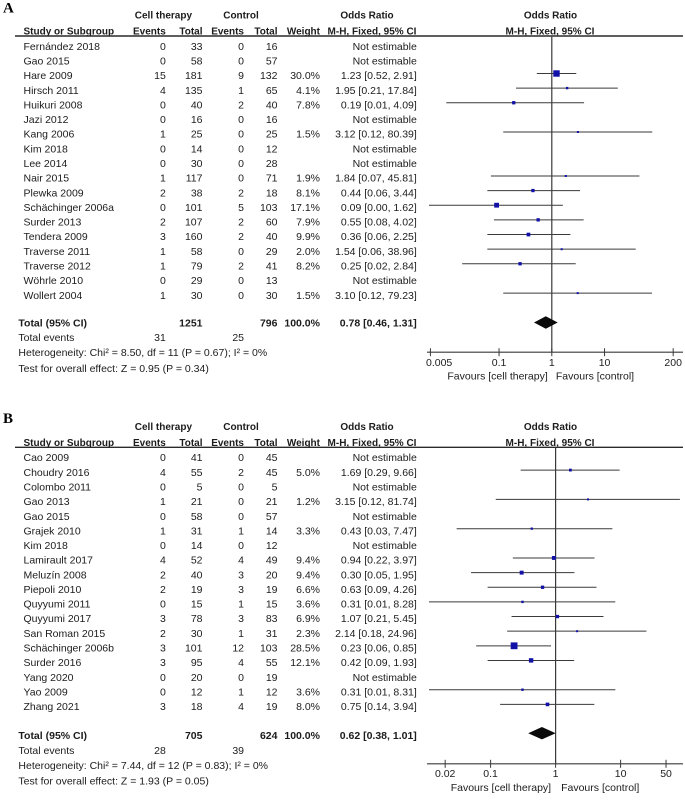 Image resolution: width=685 pixels, height=805 pixels. Describe the element at coordinates (490, 774) in the screenshot. I see `svg-text: 0.1` at that location.